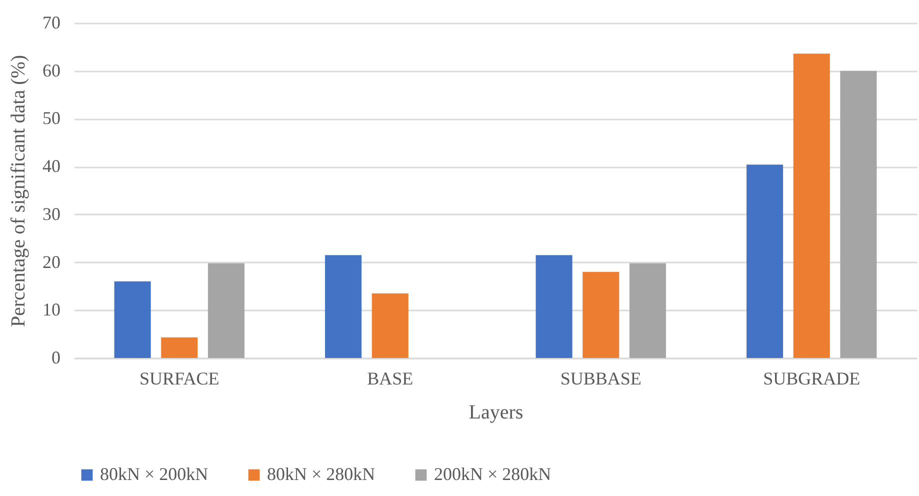 This screenshot has width=919, height=496. I want to click on y-tick-label: 60, so click(51, 70).